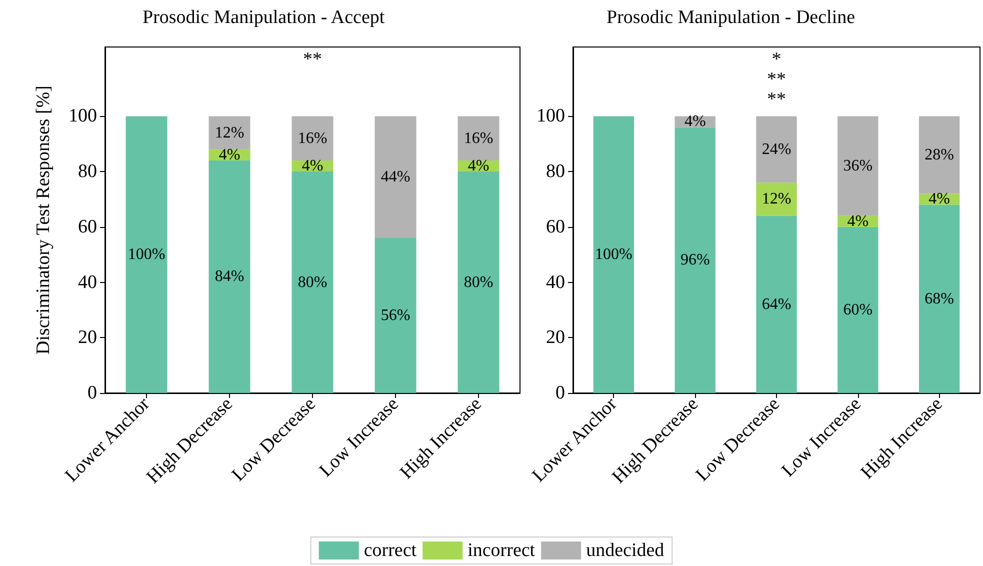 Image resolution: width=983 pixels, height=566 pixels. I want to click on data-label: 24%, so click(777, 149).